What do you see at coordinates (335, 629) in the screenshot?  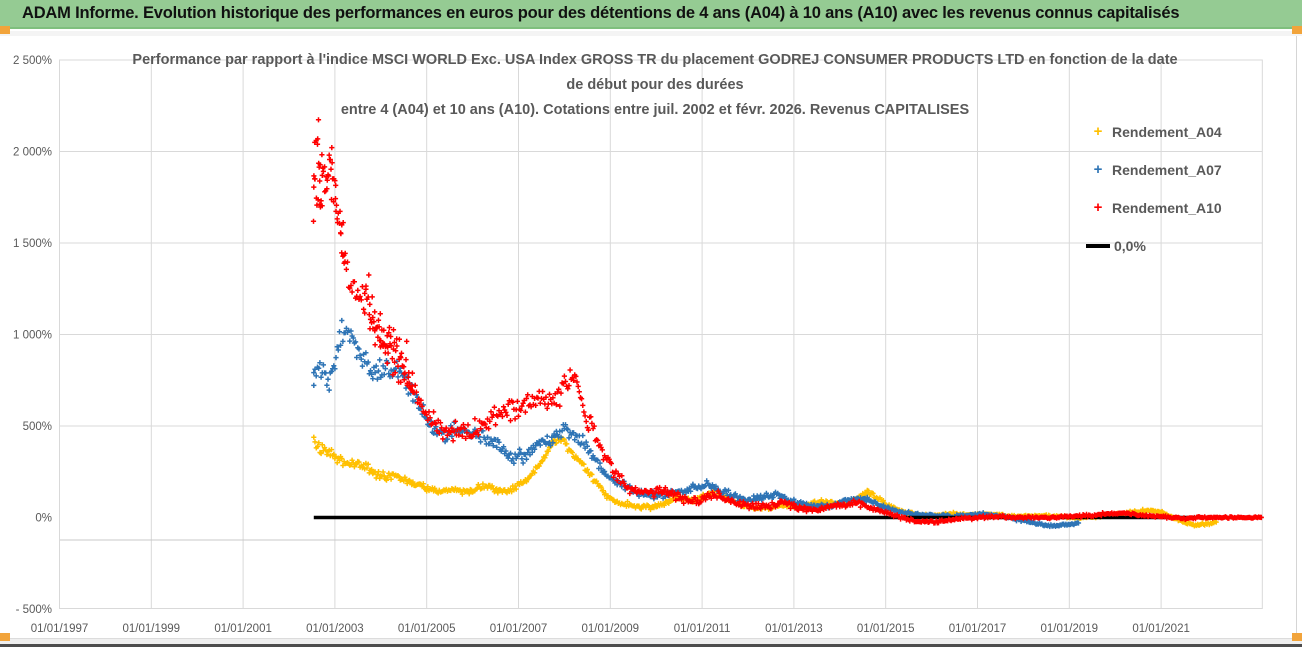 I see `x-axis-tick-label: 01/01/2003` at bounding box center [335, 629].